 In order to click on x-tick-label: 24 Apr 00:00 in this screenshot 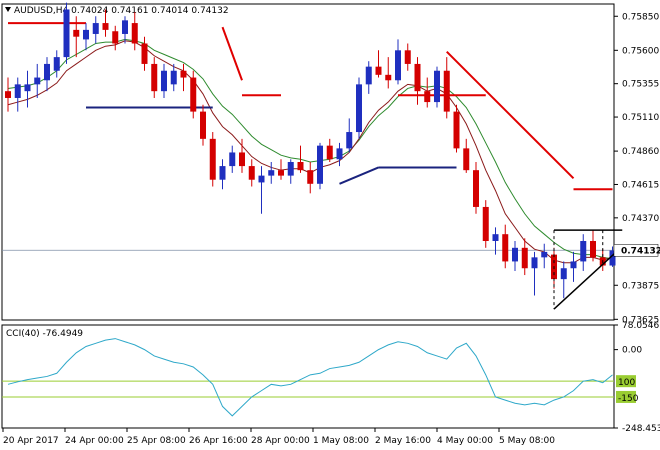, I will do `click(94, 441)`.